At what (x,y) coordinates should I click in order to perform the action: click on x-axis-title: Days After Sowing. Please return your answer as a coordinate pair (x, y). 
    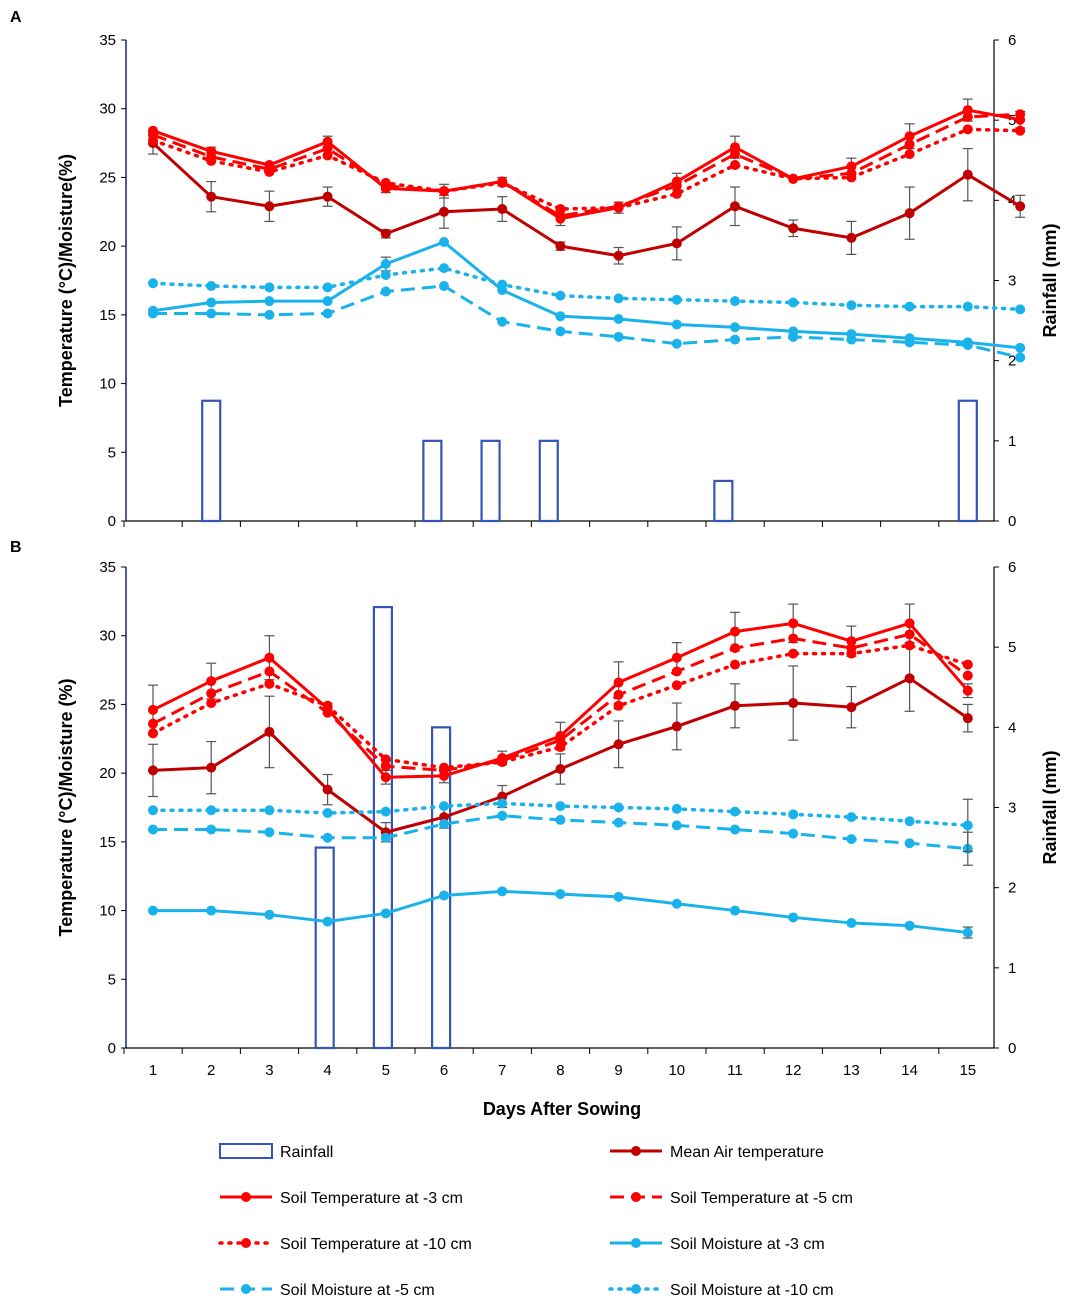
    Looking at the image, I should click on (562, 1109).